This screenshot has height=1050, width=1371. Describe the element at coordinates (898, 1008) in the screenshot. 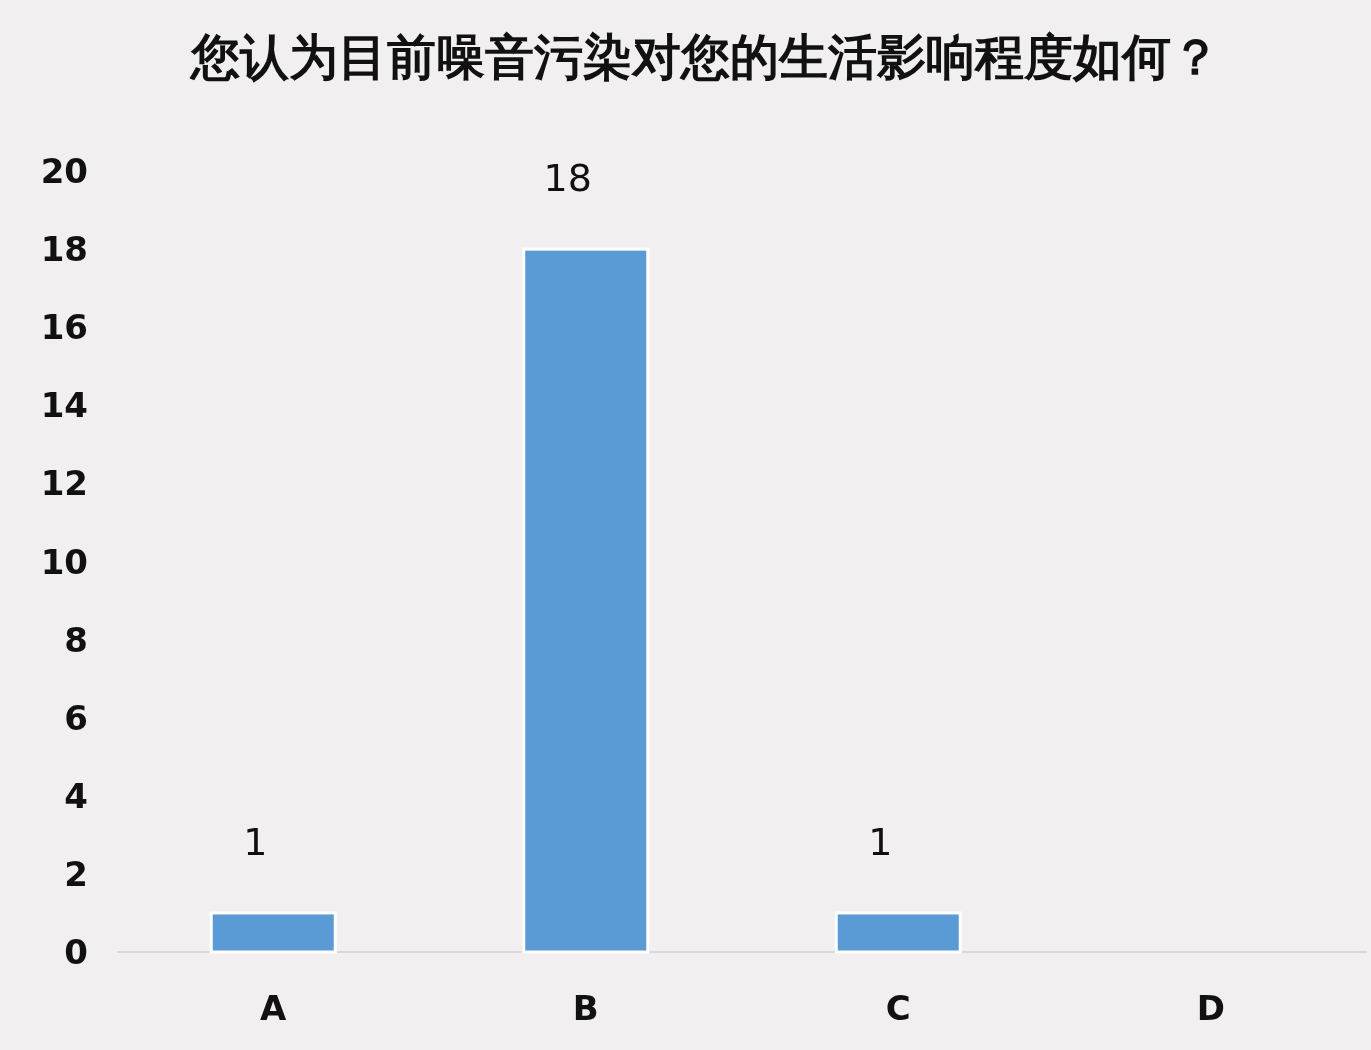

I see `x-tick-label: C` at that location.